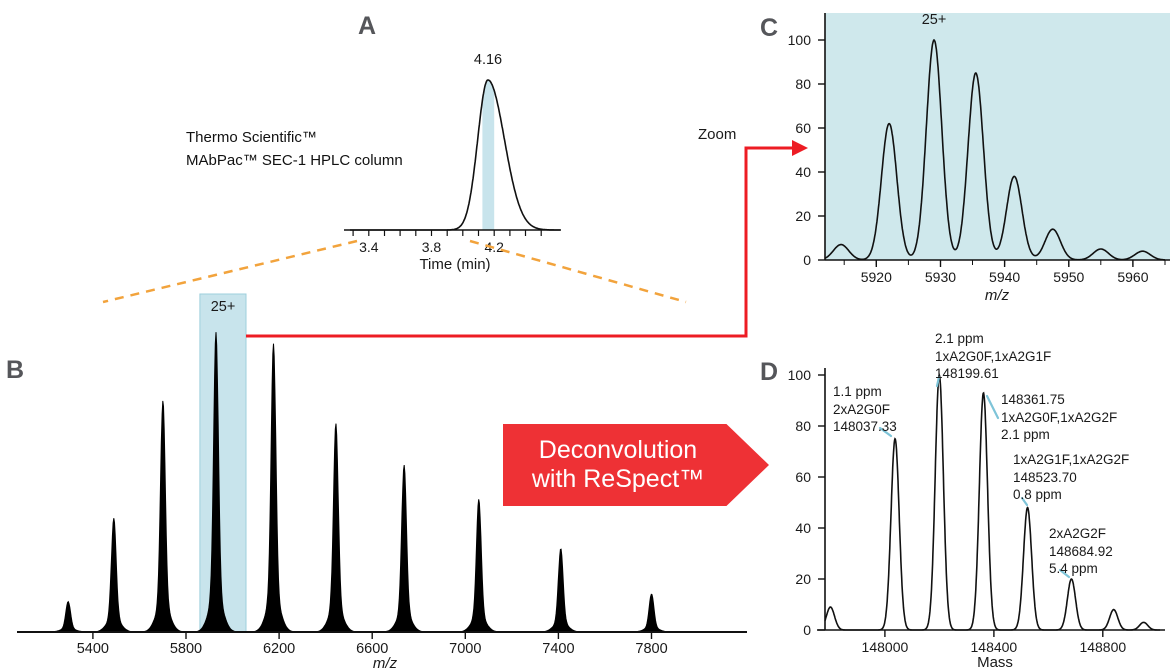 The width and height of the screenshot is (1170, 672). I want to click on annotation-line: 148684.92, so click(1081, 551).